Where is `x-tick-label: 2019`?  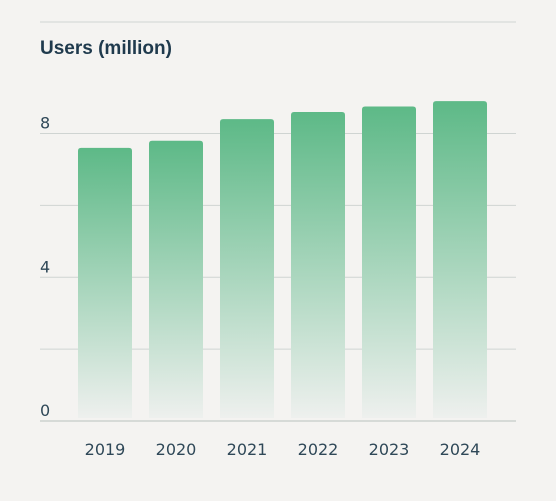
x-tick-label: 2019 is located at coordinates (105, 449).